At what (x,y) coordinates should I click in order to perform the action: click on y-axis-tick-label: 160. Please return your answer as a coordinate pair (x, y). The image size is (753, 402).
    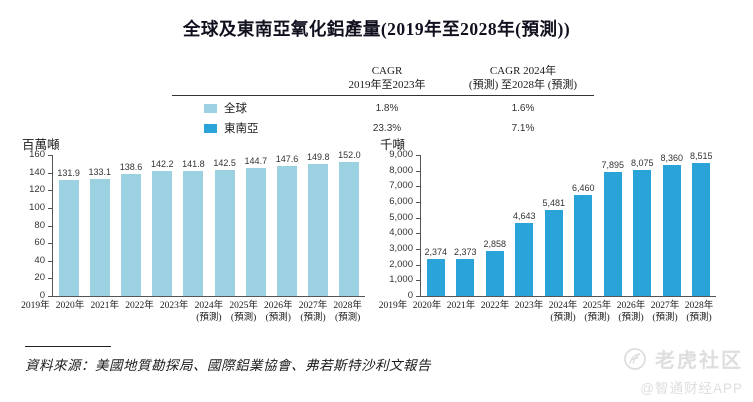
    Looking at the image, I should click on (37, 154).